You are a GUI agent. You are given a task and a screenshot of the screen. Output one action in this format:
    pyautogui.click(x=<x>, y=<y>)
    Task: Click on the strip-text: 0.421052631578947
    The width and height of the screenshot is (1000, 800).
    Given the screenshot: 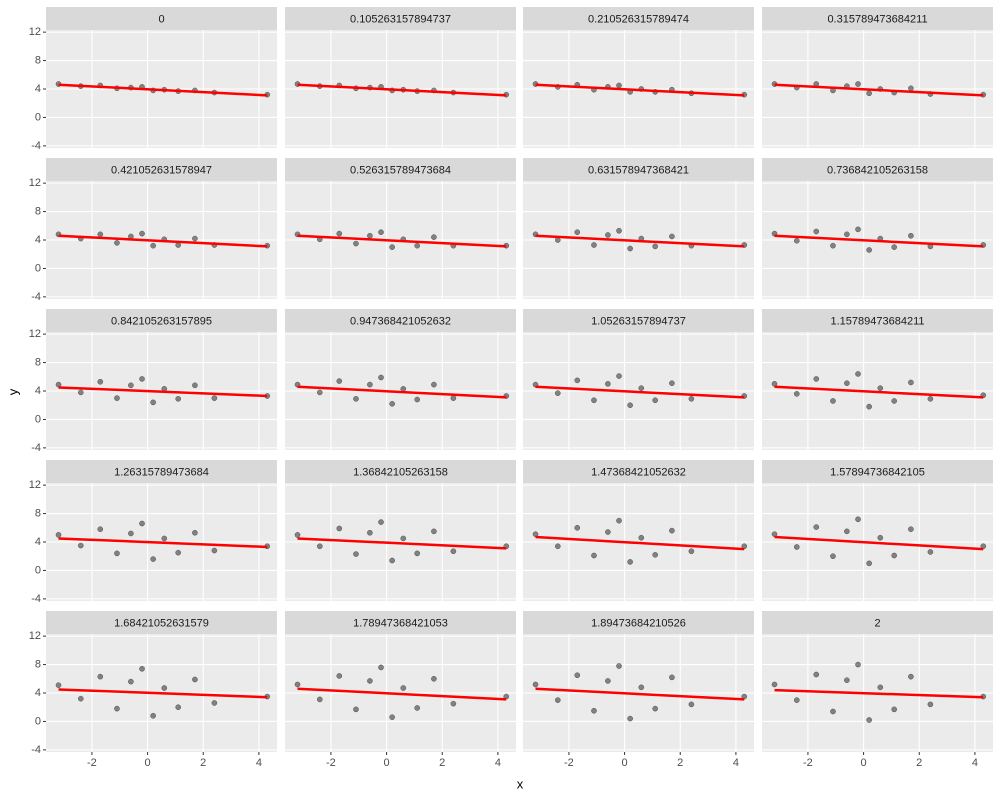 What is the action you would take?
    pyautogui.click(x=161, y=170)
    